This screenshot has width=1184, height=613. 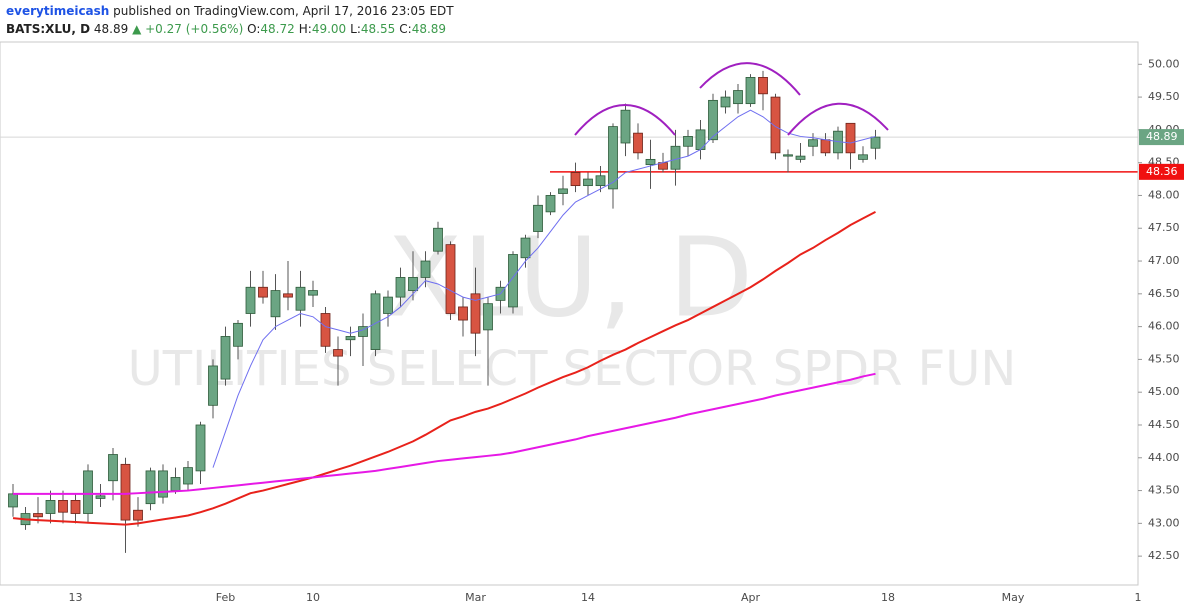 What do you see at coordinates (1164, 391) in the screenshot?
I see `y-tick-label: 45.00` at bounding box center [1164, 391].